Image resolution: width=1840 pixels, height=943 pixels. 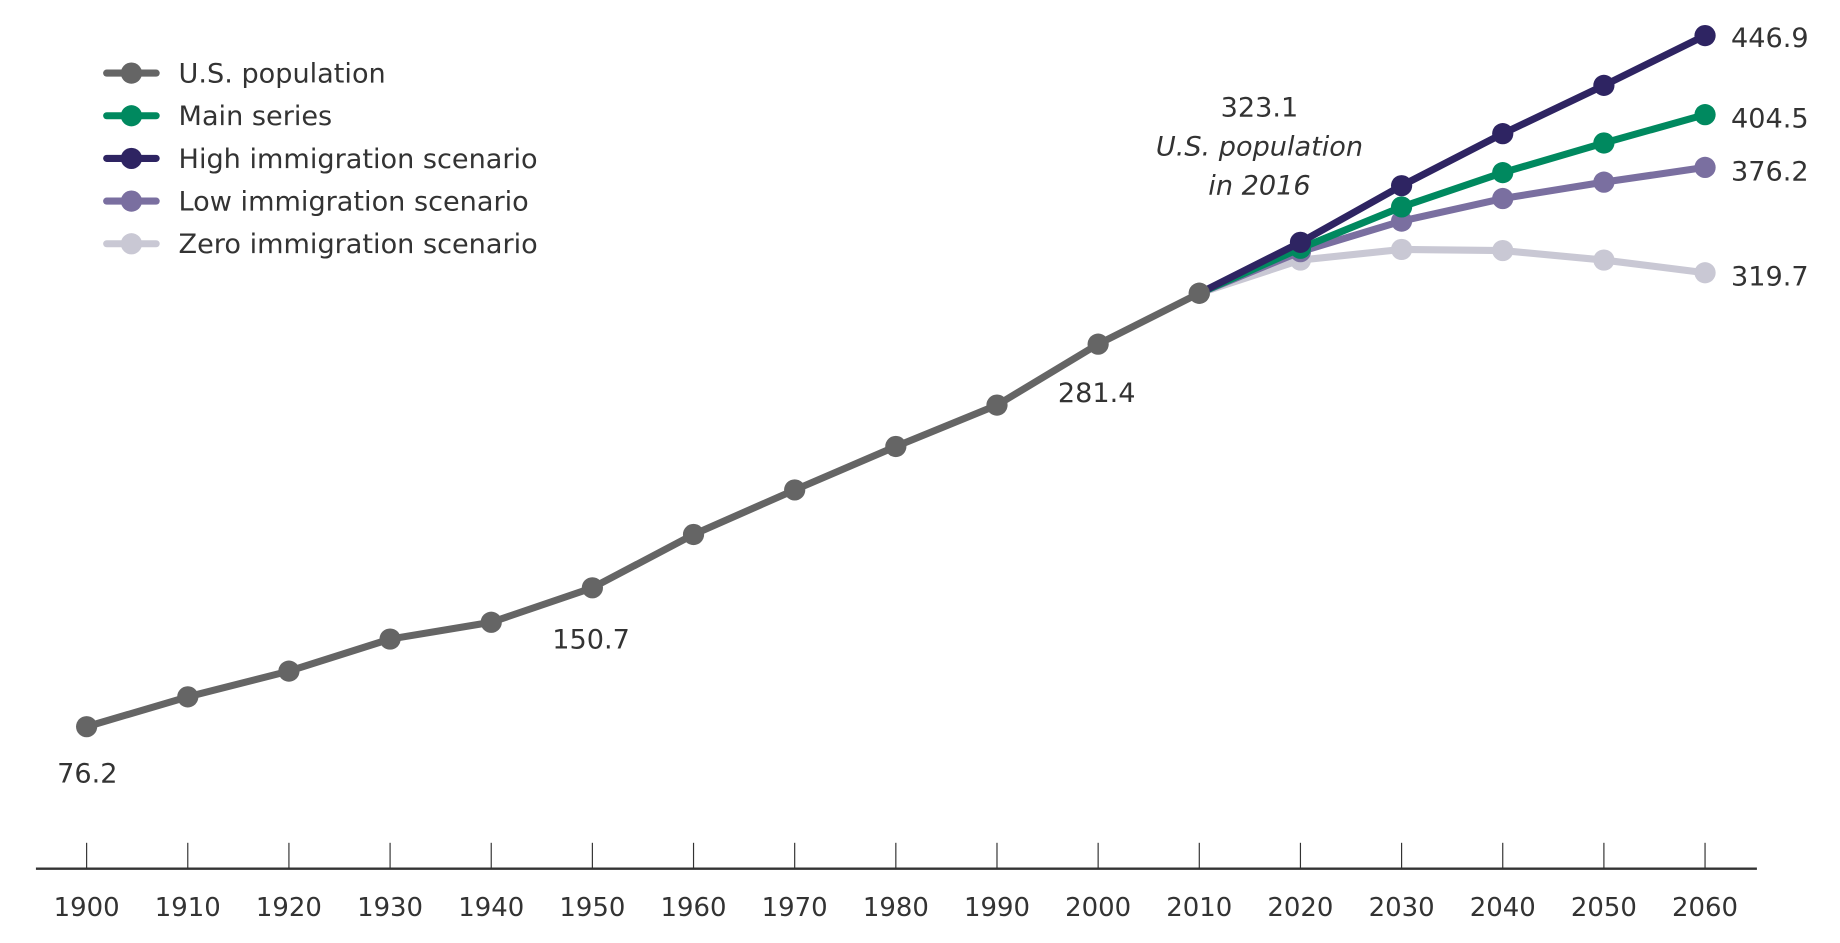 I want to click on legend-item: Low immigration scenario, so click(x=316, y=202).